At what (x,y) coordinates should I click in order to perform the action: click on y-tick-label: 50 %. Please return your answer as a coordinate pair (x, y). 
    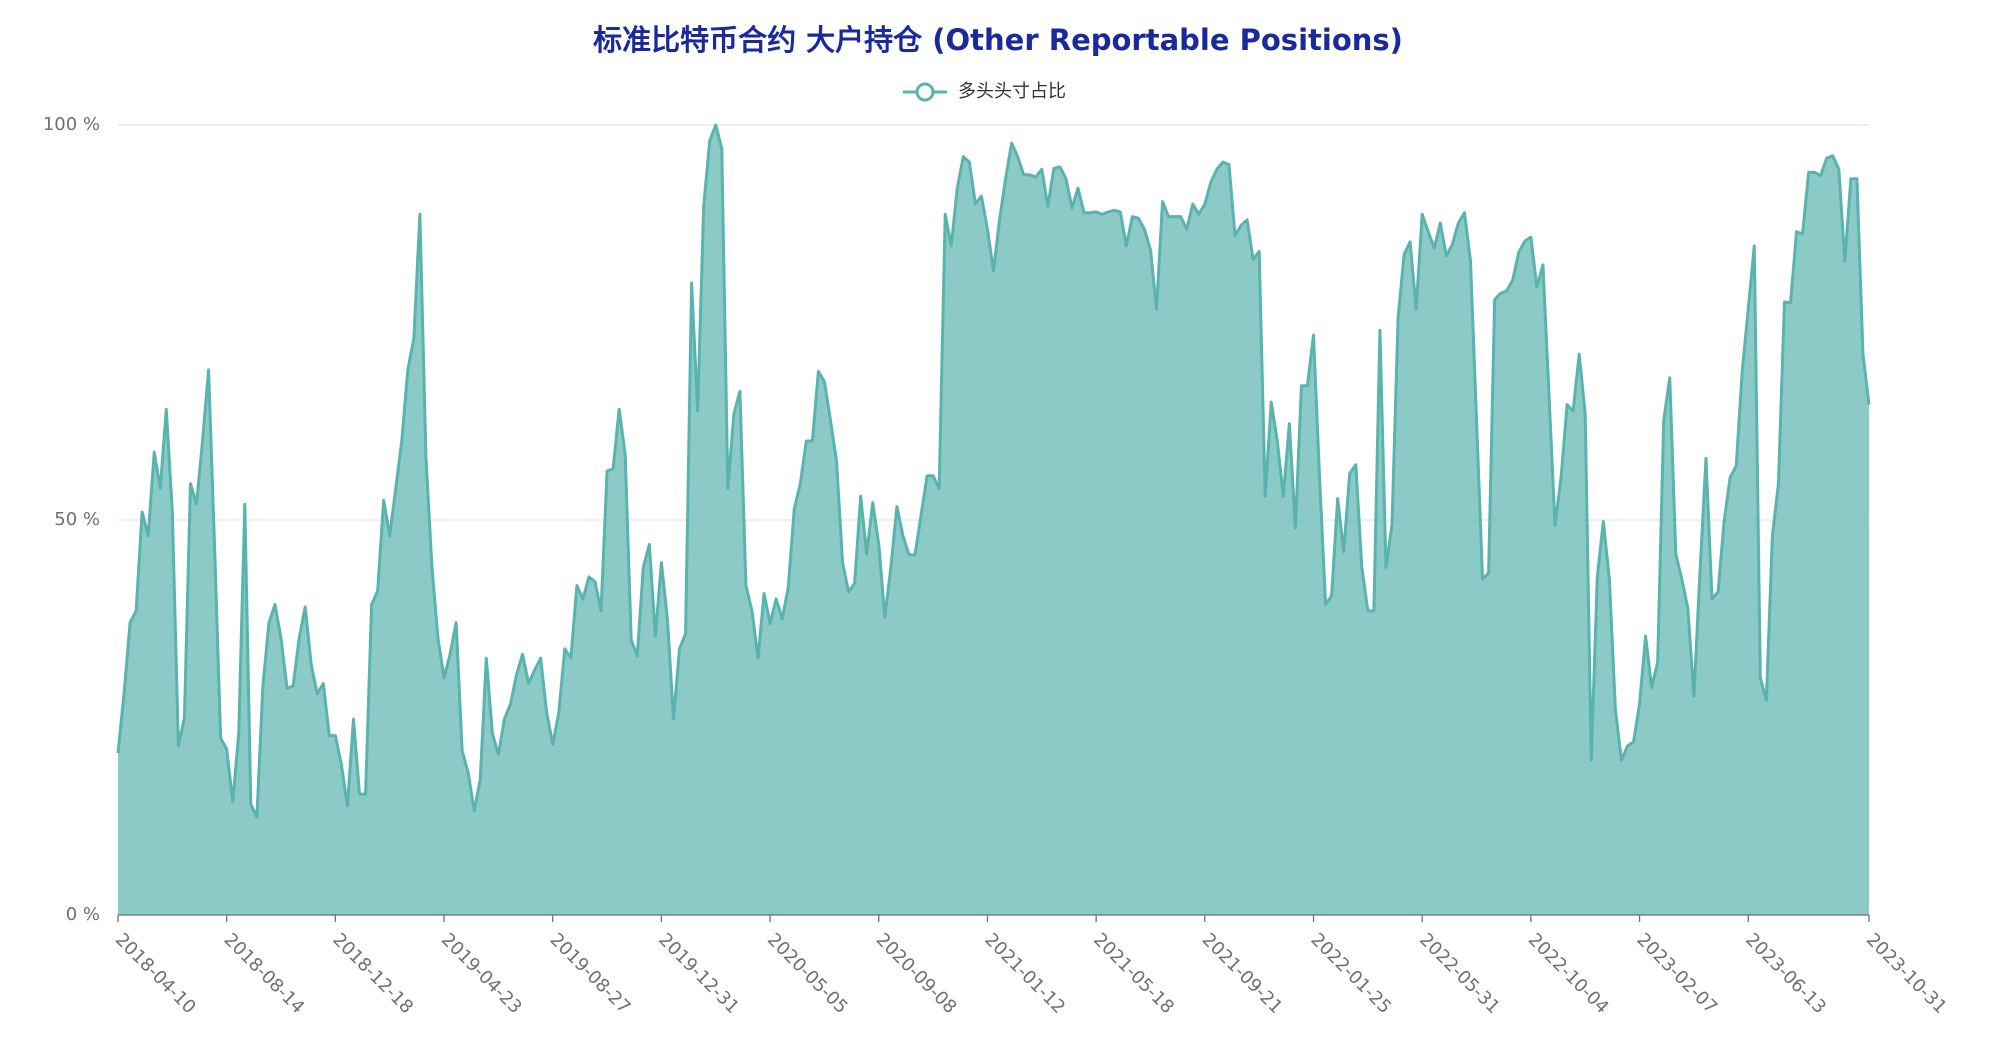
    Looking at the image, I should click on (77, 519).